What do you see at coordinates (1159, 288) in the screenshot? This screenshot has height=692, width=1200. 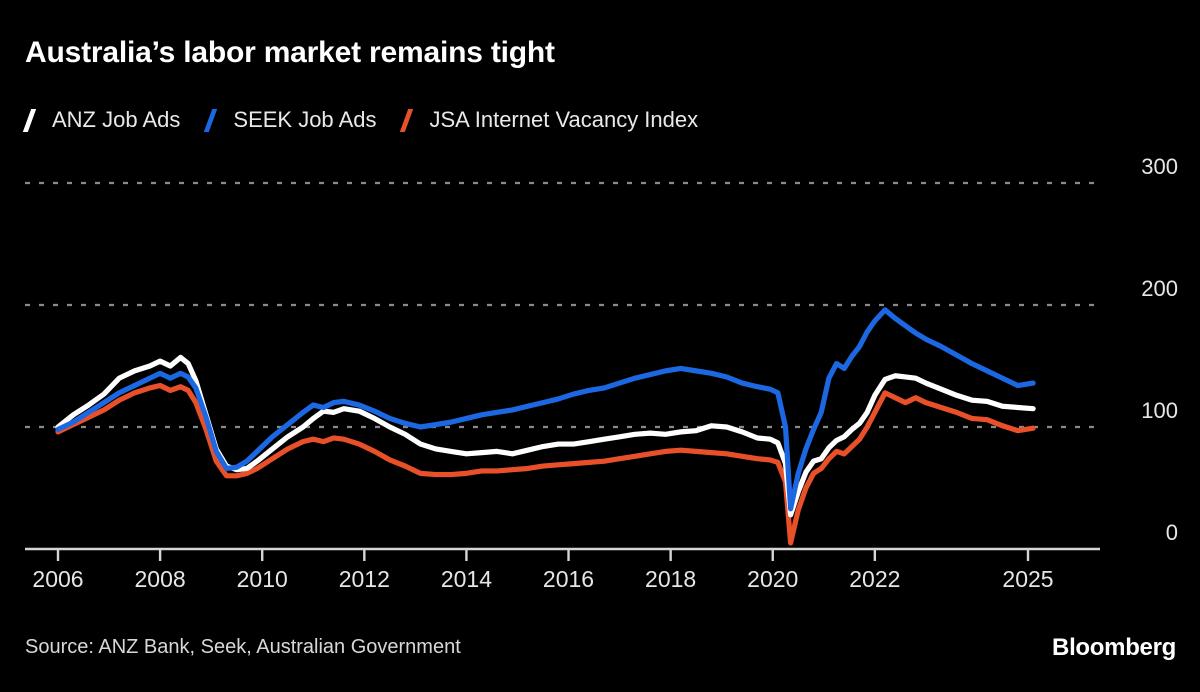 I see `y-axis-label-200: 200` at bounding box center [1159, 288].